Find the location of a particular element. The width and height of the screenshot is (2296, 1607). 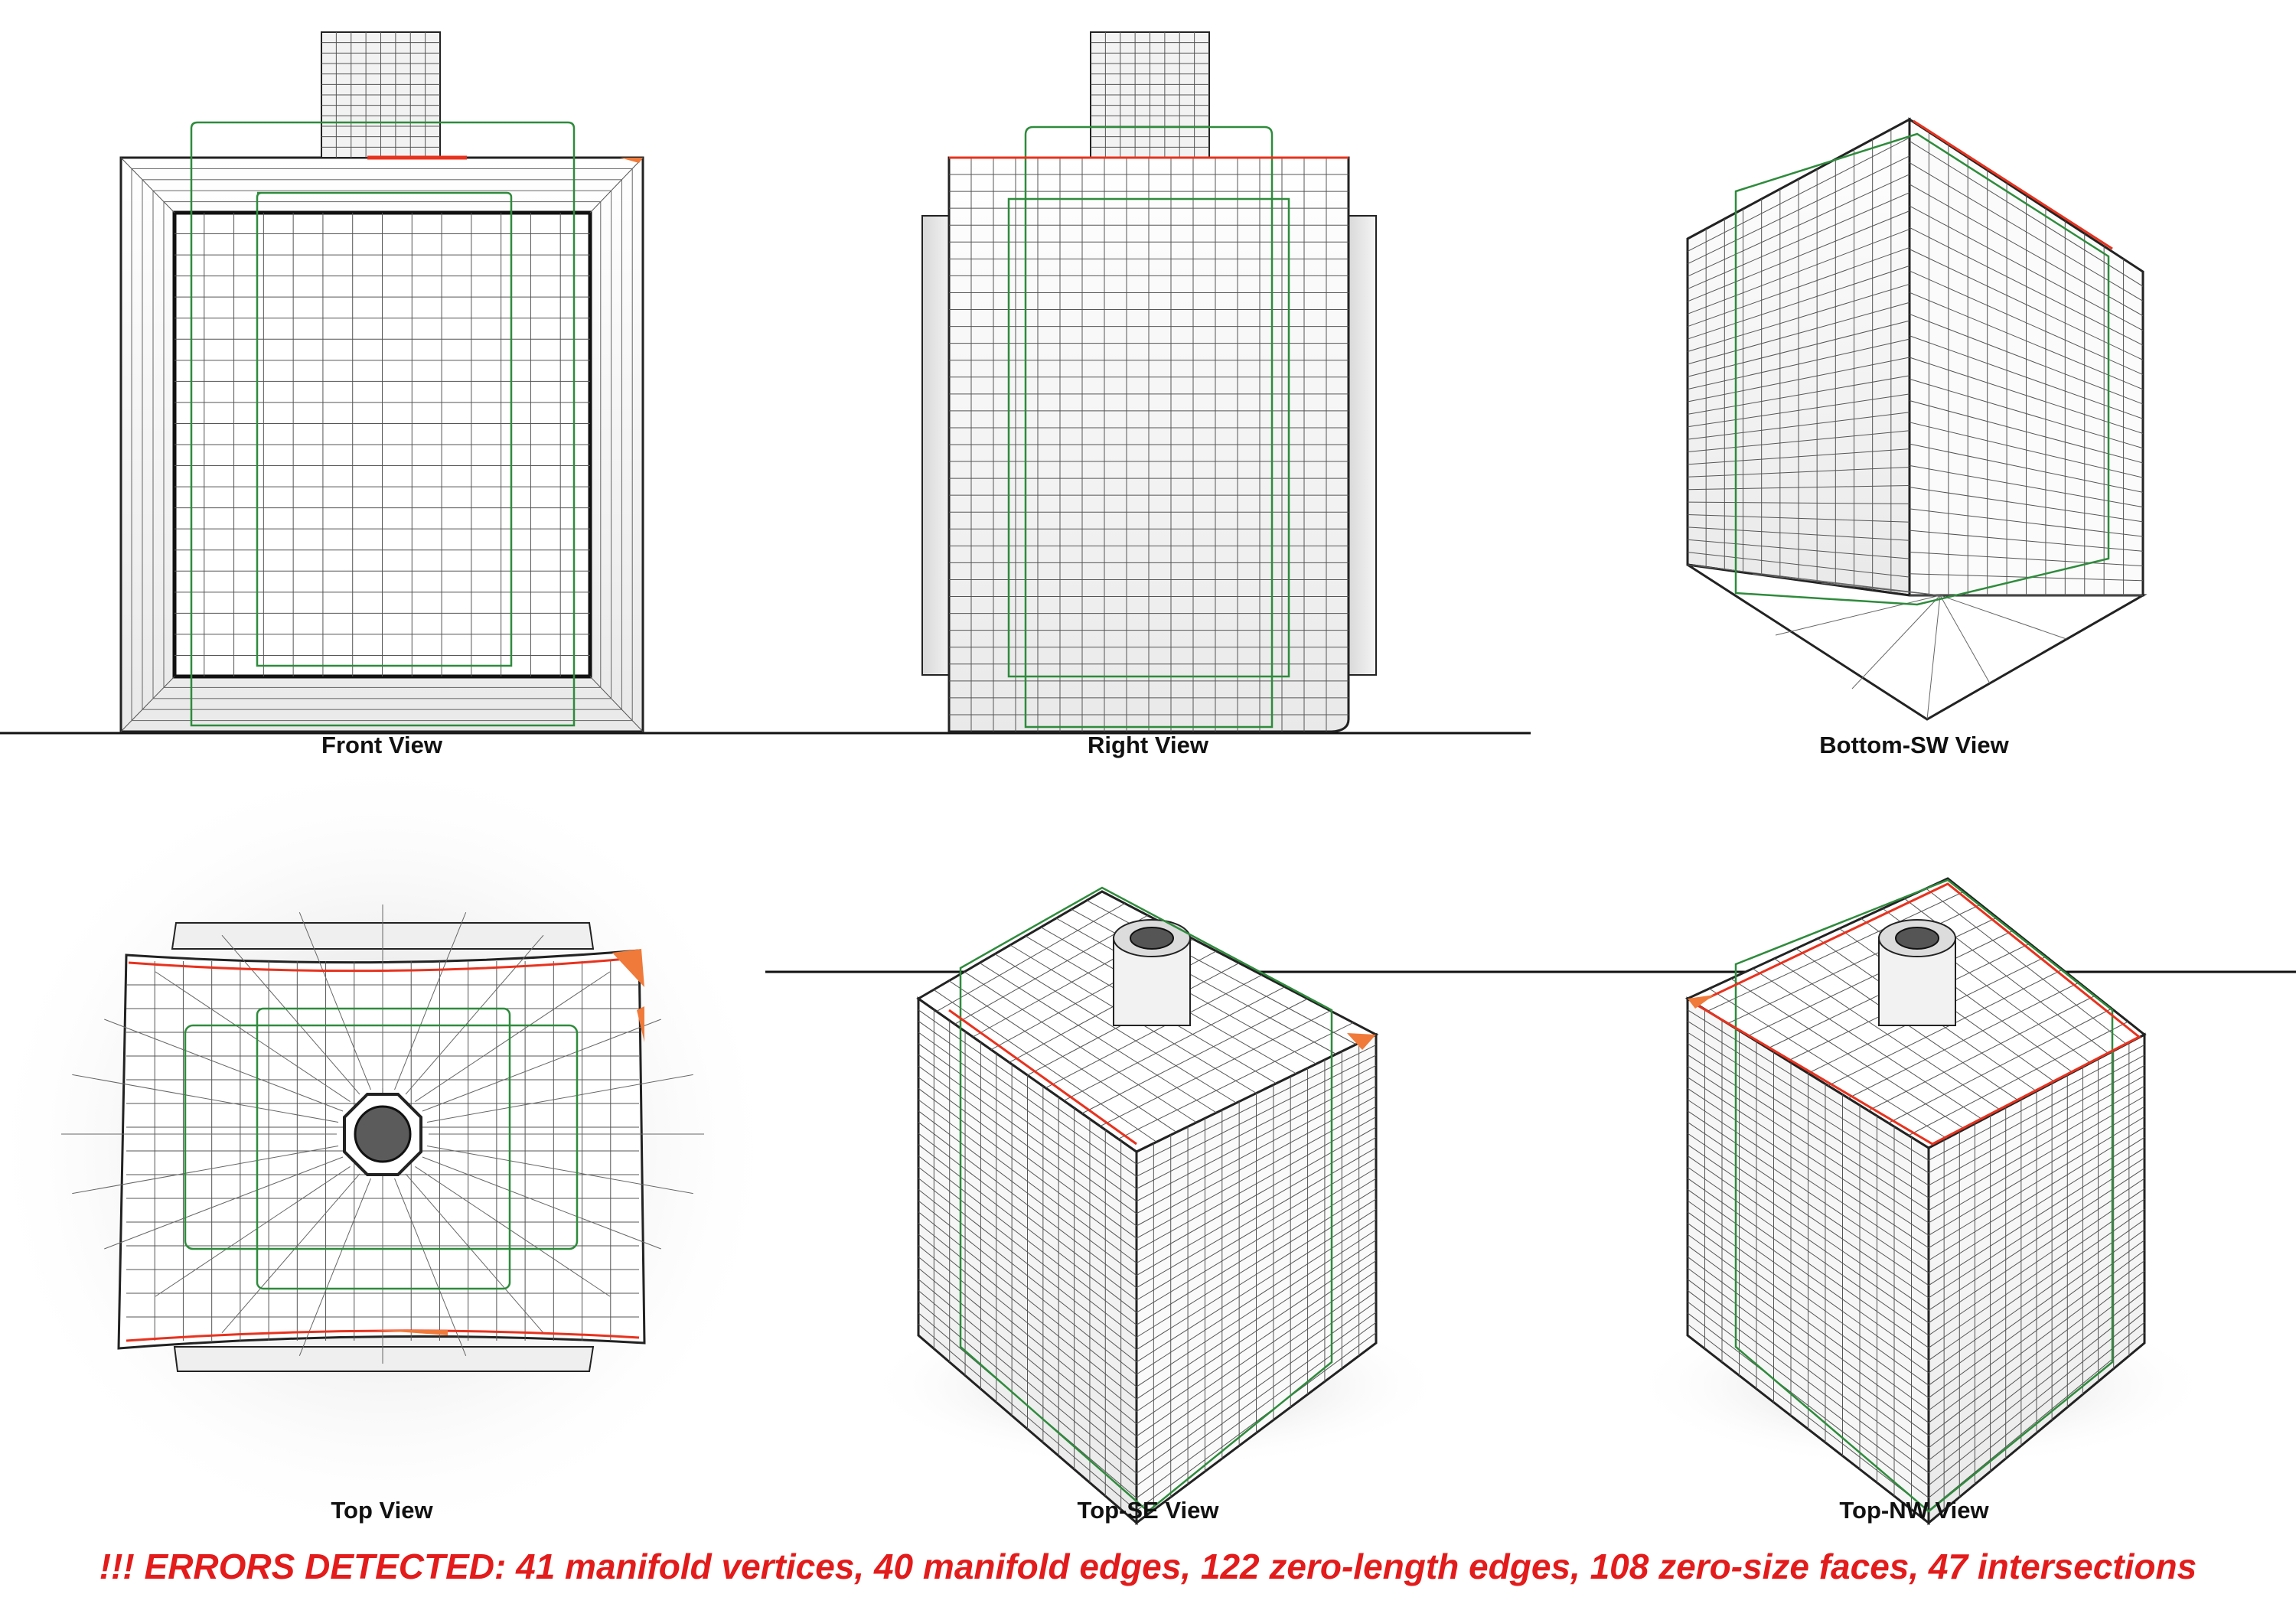

top-nw-view is located at coordinates (1921, 1201).